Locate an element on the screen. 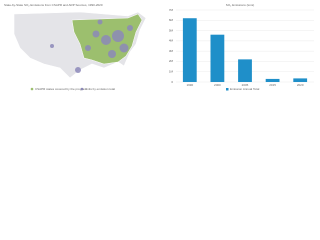 This screenshot has width=320, height=240. y-tick-label: 7M is located at coordinates (171, 10).